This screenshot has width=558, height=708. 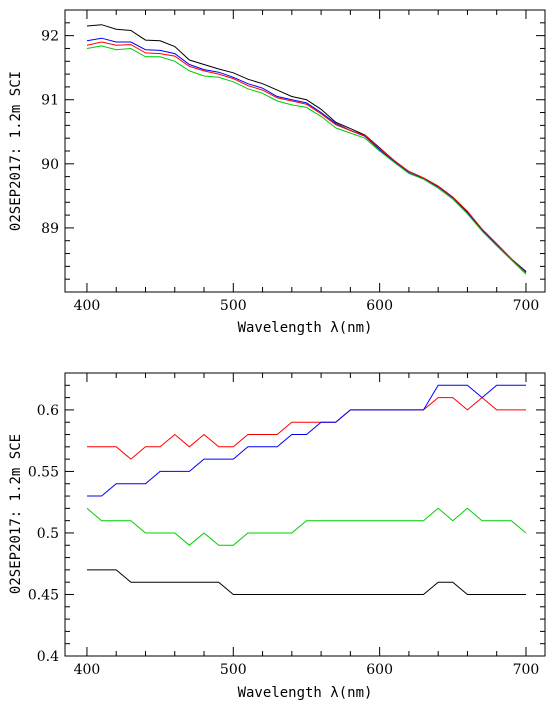 What do you see at coordinates (48, 657) in the screenshot?
I see `y-tick-label: 0.4` at bounding box center [48, 657].